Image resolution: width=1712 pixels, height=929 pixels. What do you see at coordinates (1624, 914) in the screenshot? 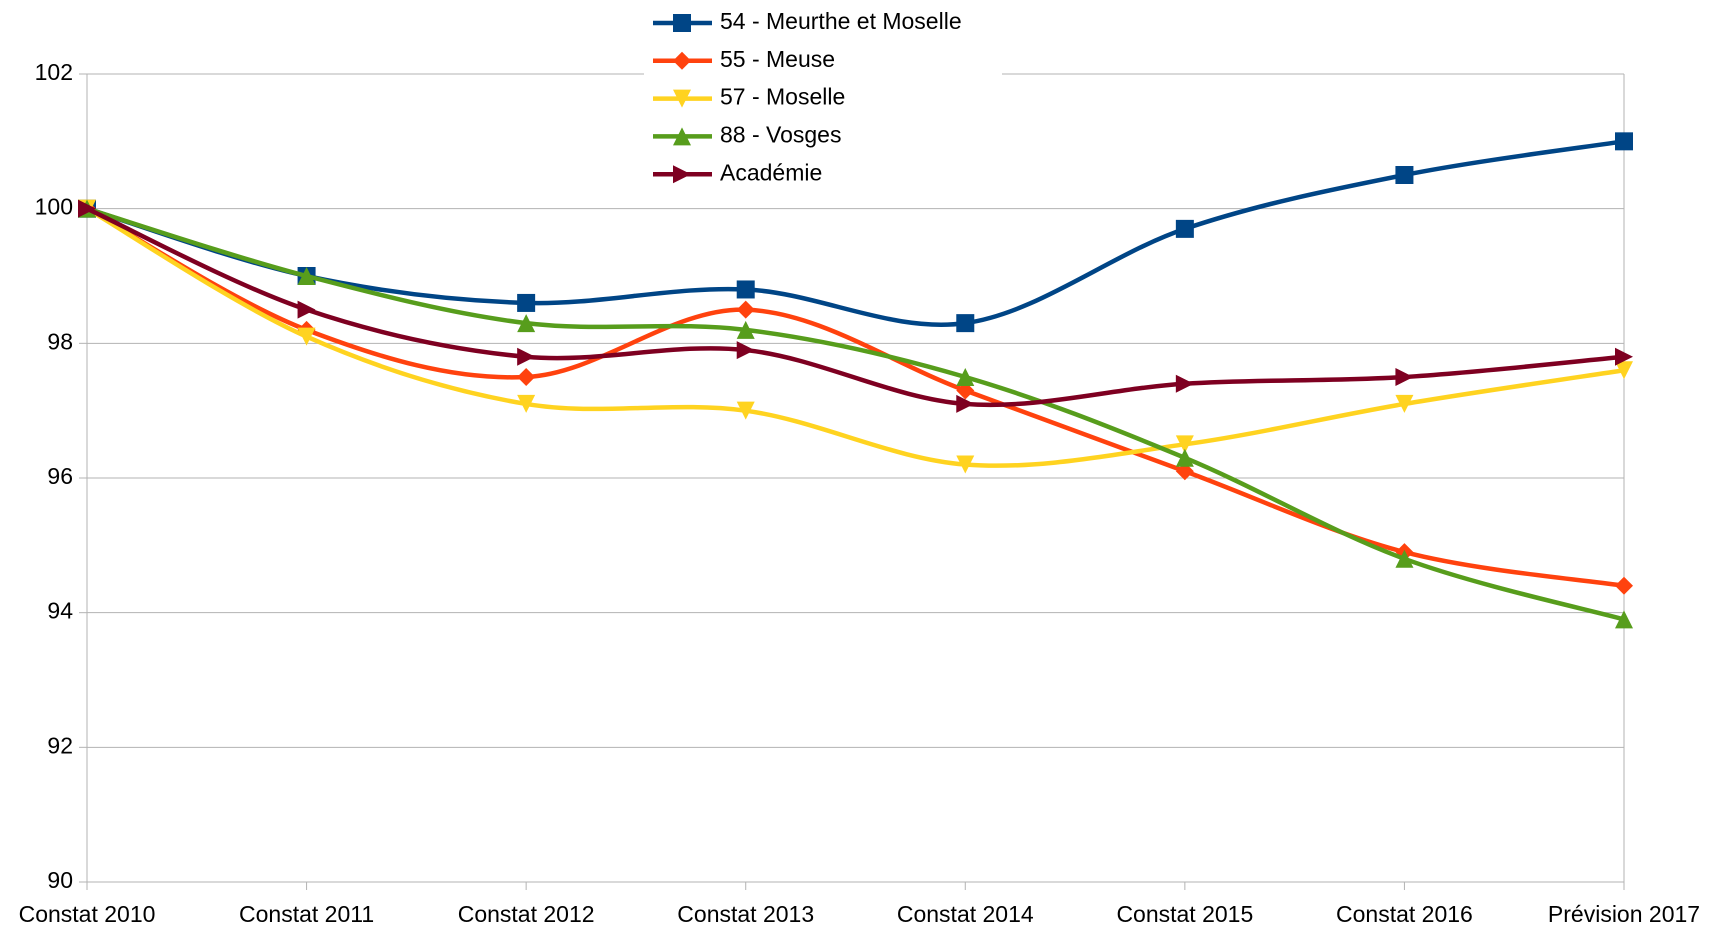
I see `x-tick-label: Prévision 2017` at bounding box center [1624, 914].